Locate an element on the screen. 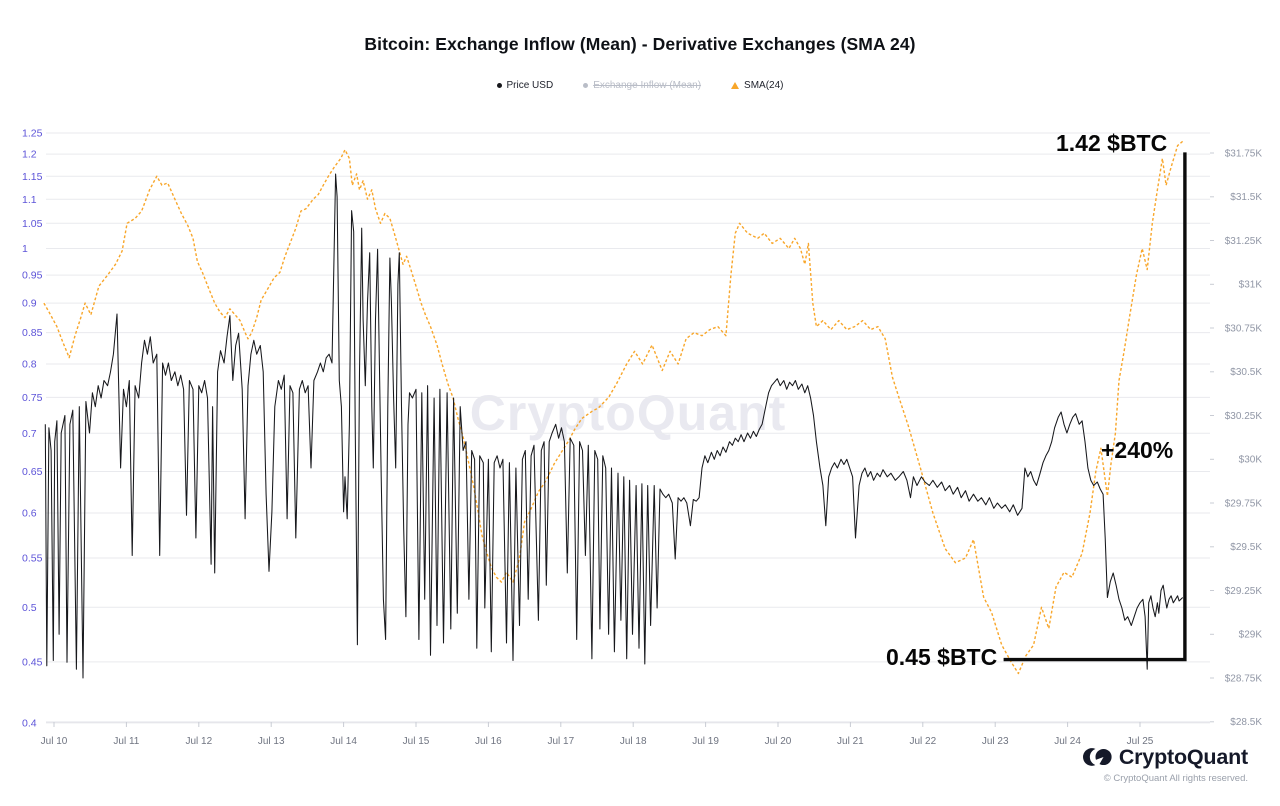  x-axis-tick-label: Jul 11 is located at coordinates (126, 741).